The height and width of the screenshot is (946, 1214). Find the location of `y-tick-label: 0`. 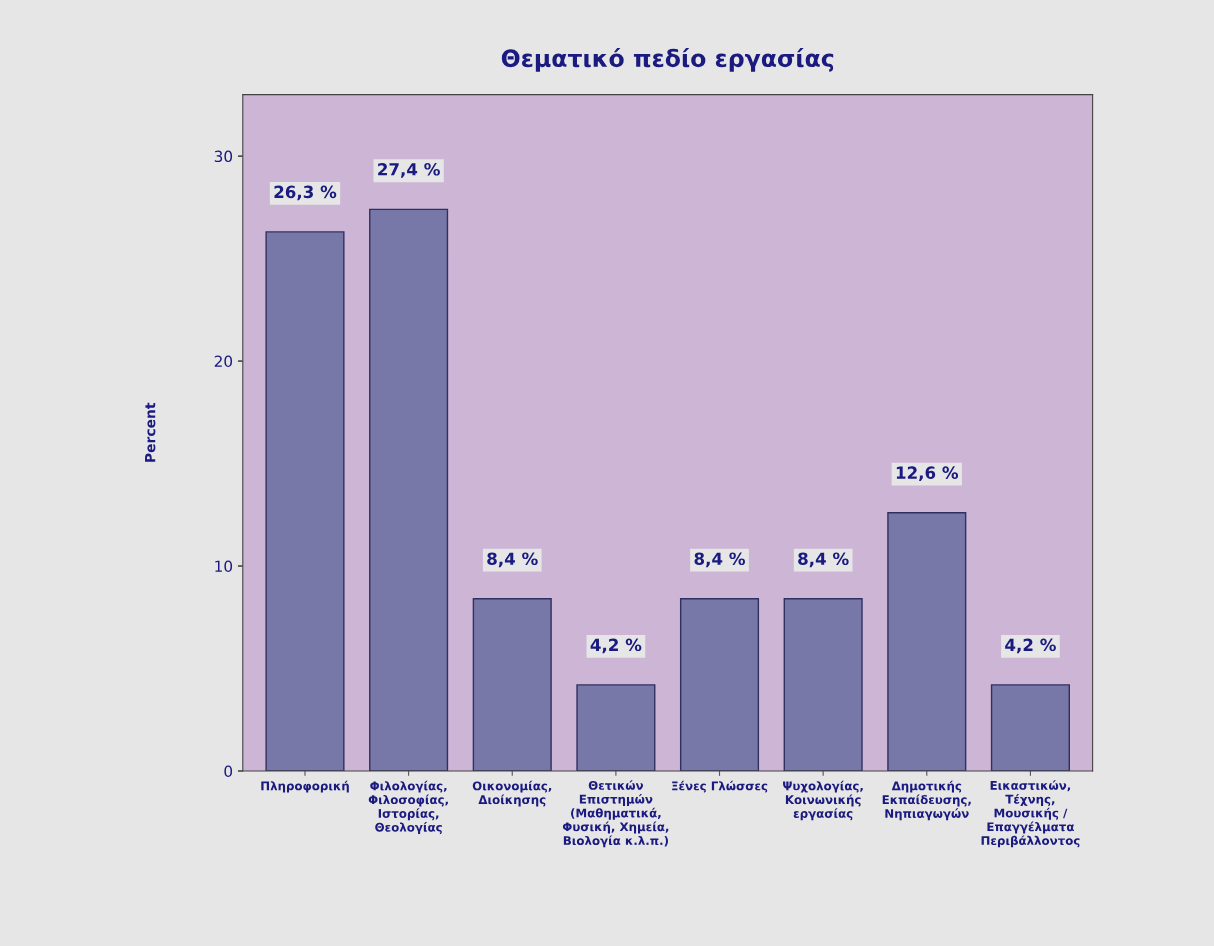

y-tick-label: 0 is located at coordinates (228, 771).